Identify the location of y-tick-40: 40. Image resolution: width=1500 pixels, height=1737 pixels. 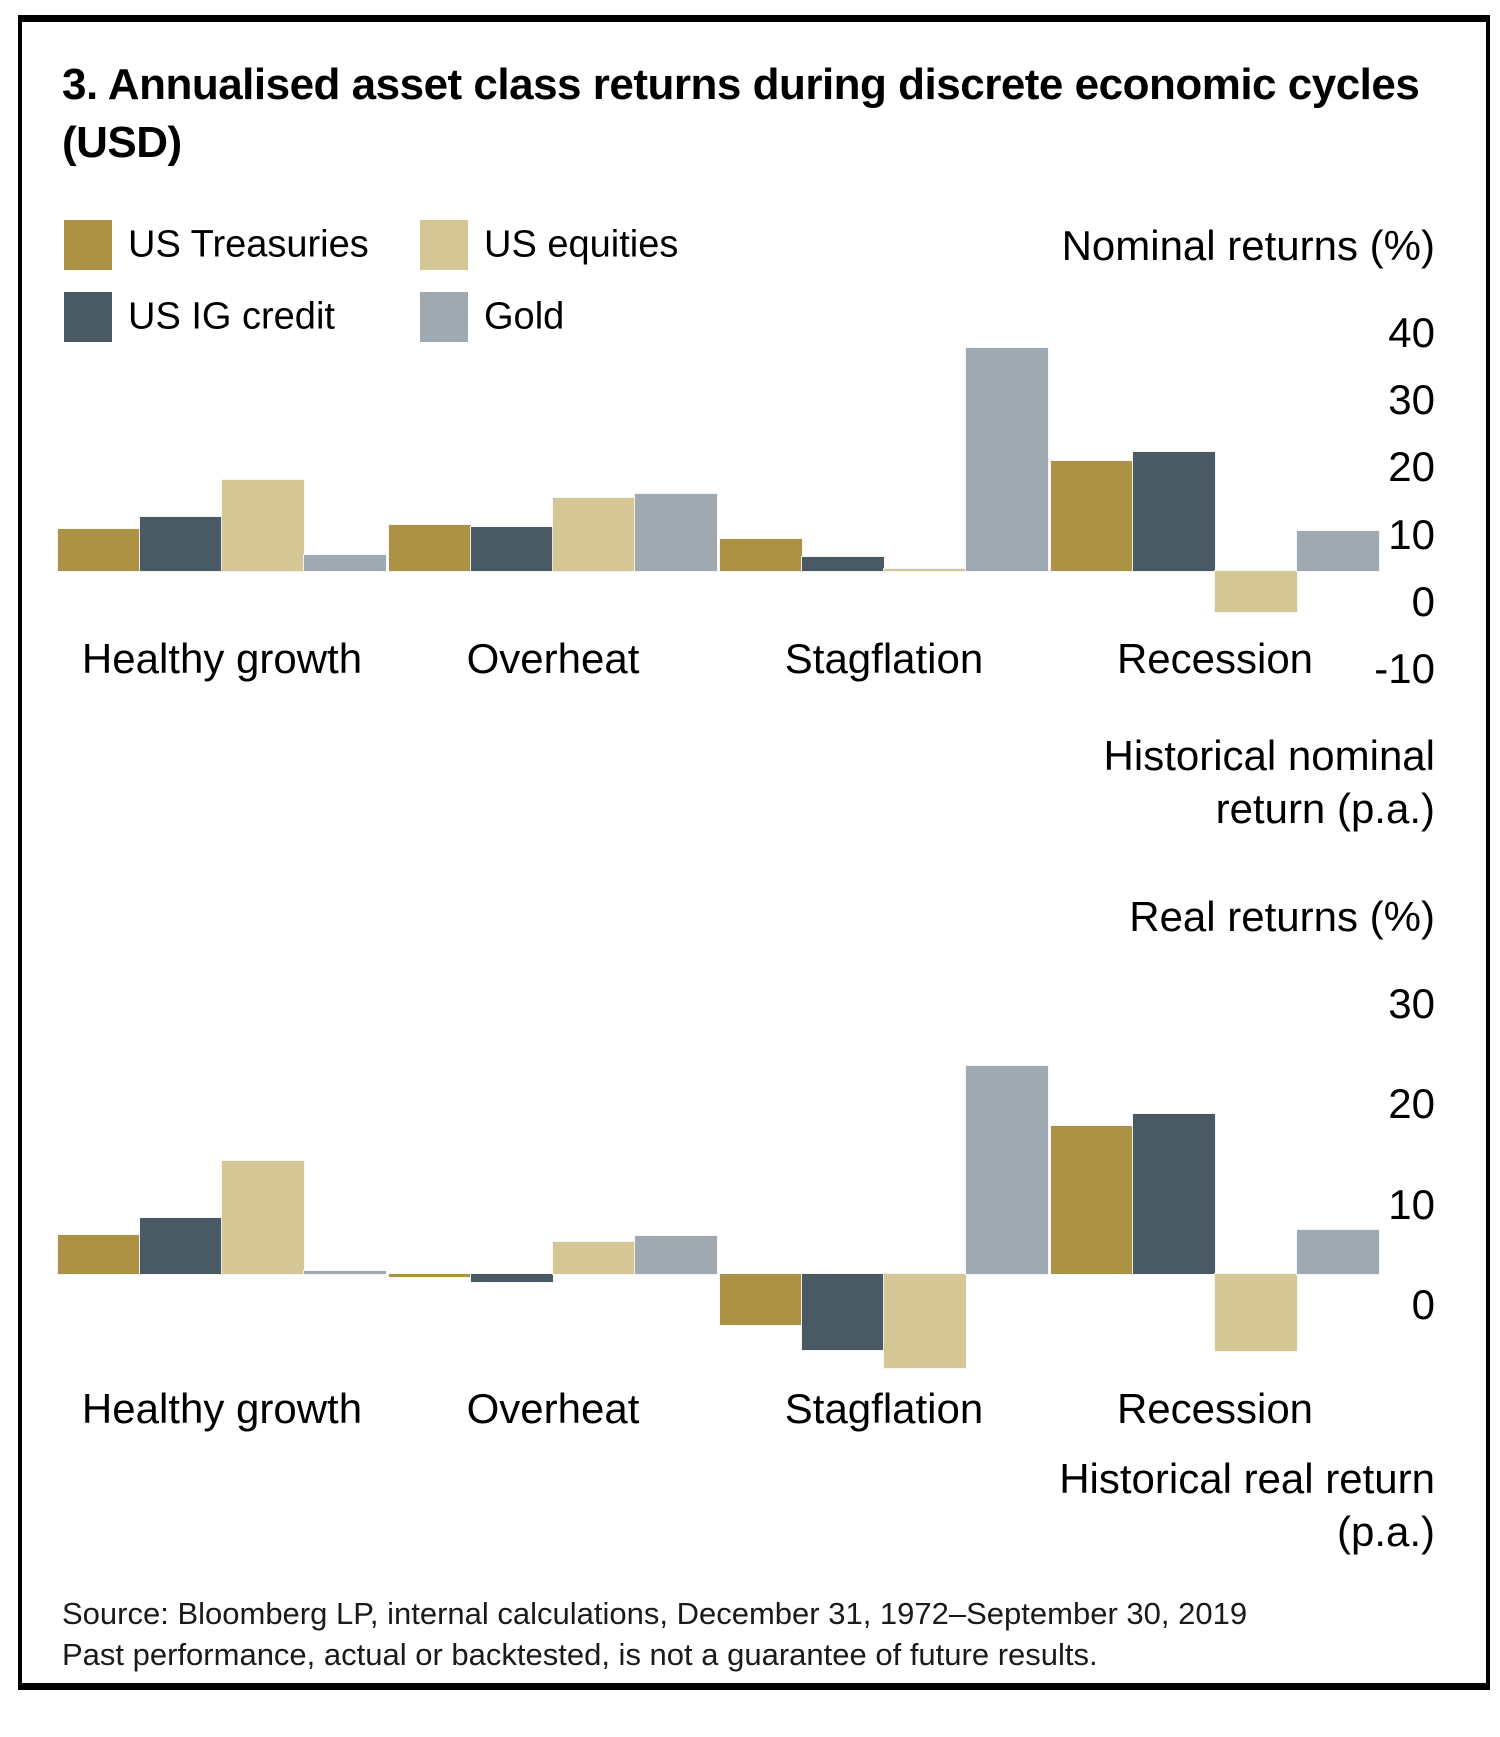
(1411, 332).